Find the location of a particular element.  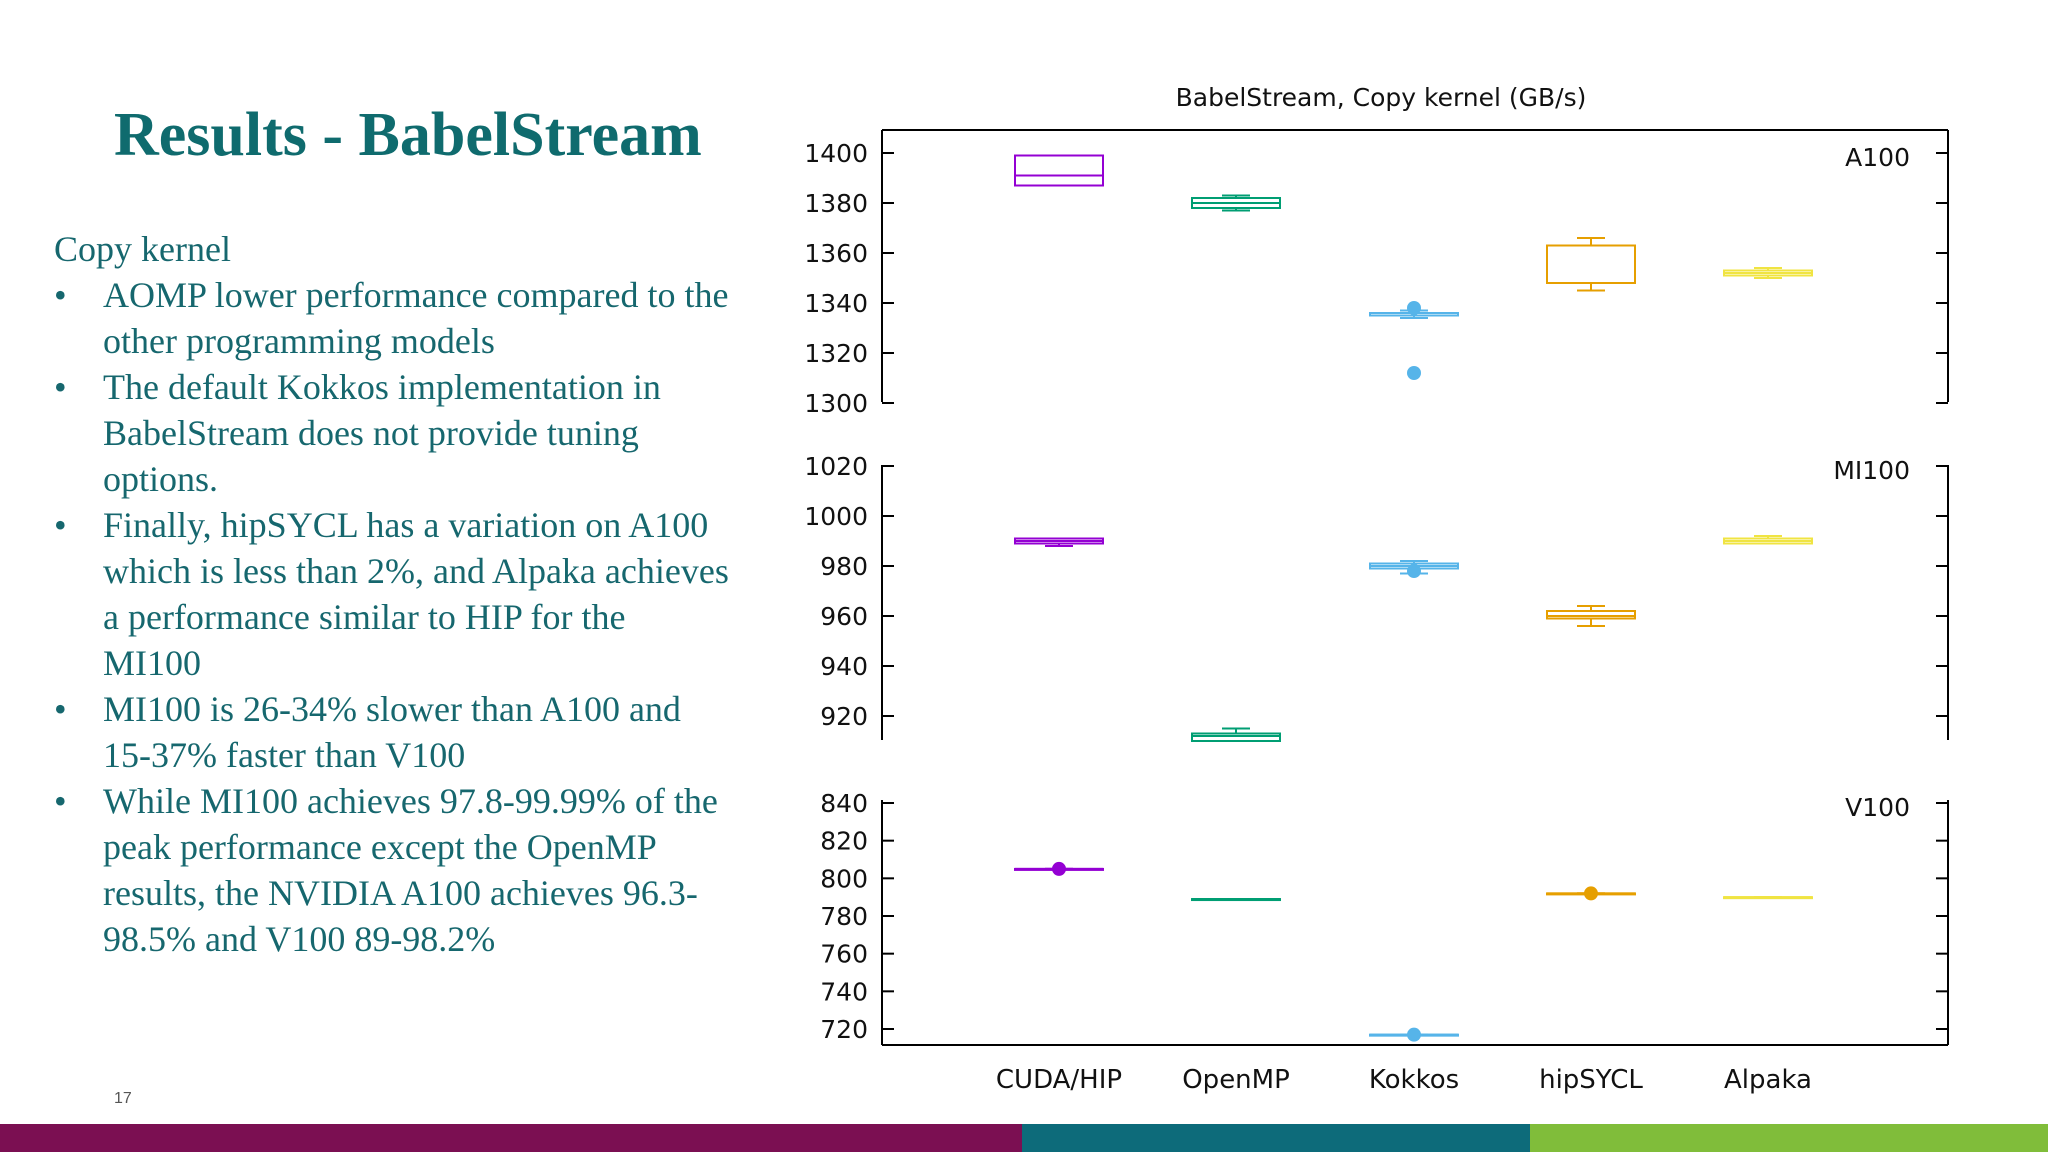

bullet-line: a performance similar to HIP for the is located at coordinates (364, 617).